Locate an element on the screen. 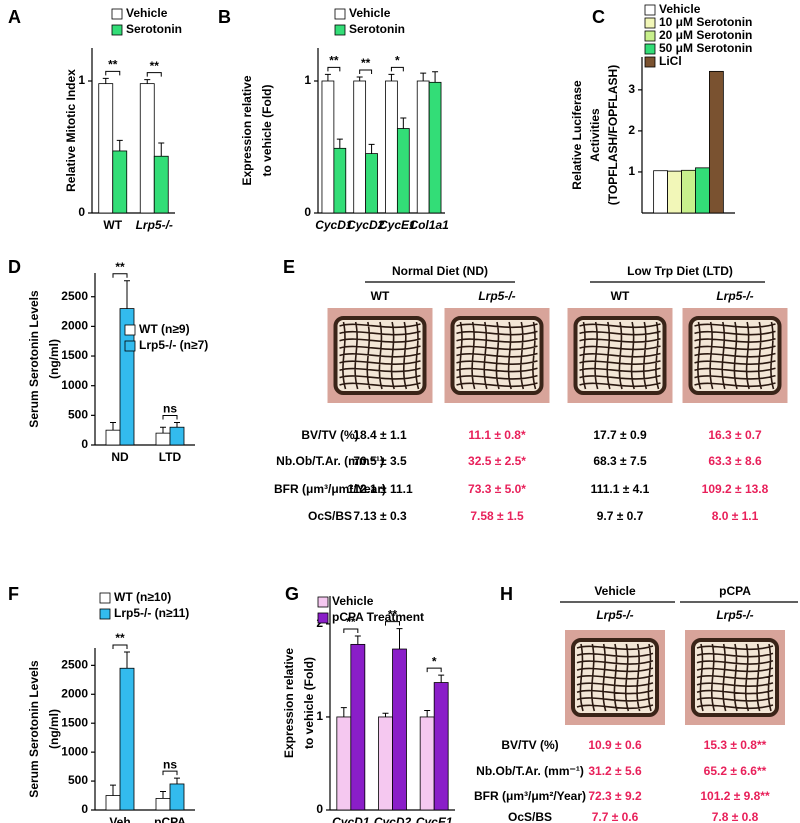 Image resolution: width=800 pixels, height=823 pixels. y-tick-label: 500 is located at coordinates (78, 780).